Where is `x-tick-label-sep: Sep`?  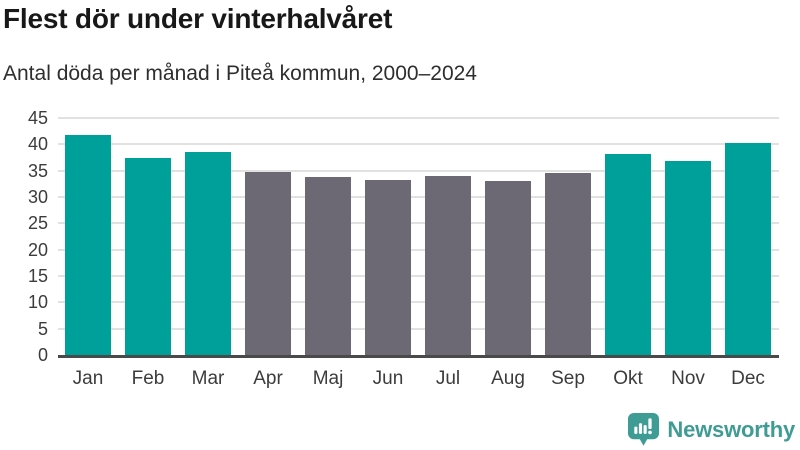
x-tick-label-sep: Sep is located at coordinates (568, 378).